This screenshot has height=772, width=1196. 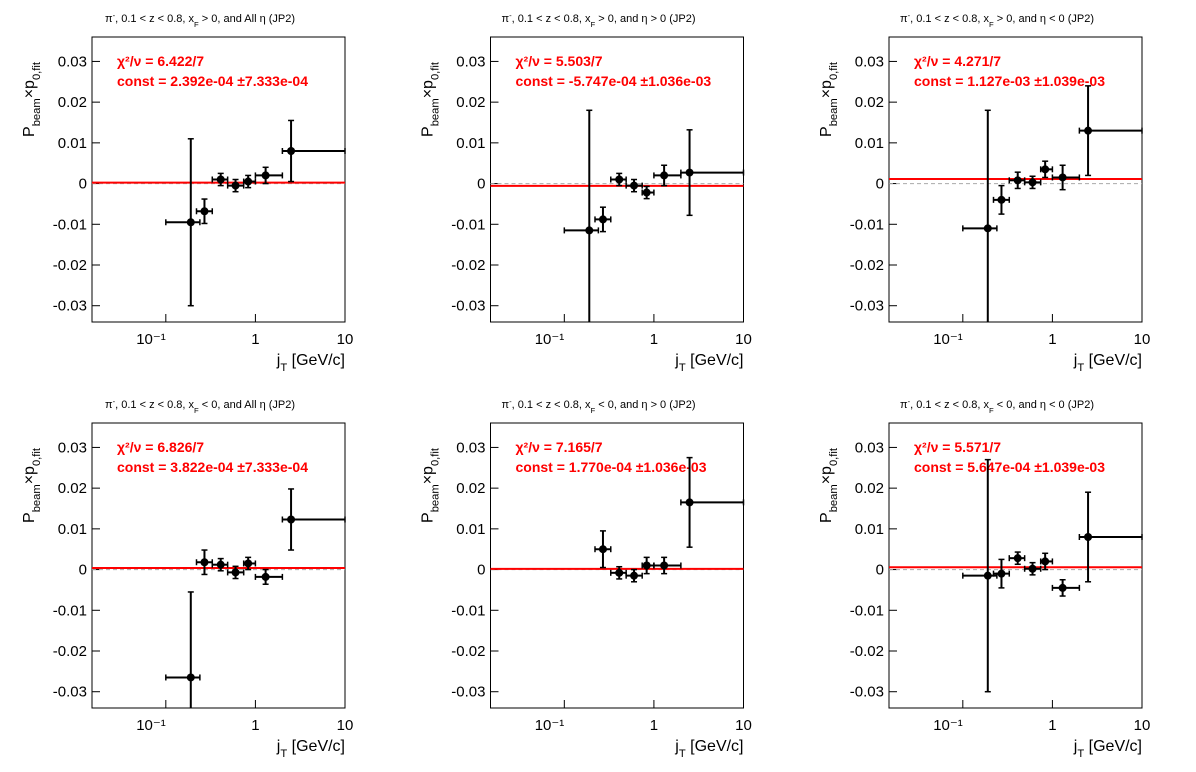 I want to click on fit-annotation: χ²/ν = 5.571/7, so click(x=957, y=447).